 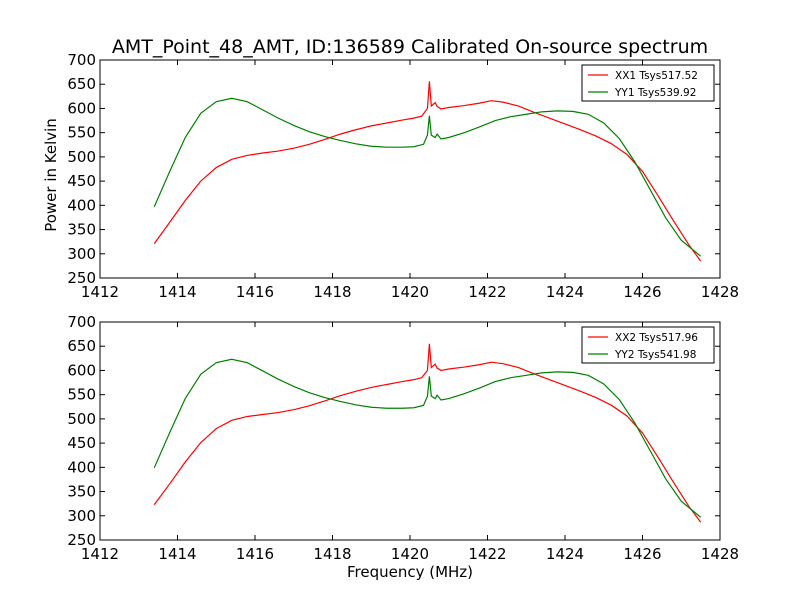 What do you see at coordinates (656, 76) in the screenshot?
I see `legend-label: XX1 Tsys517.52` at bounding box center [656, 76].